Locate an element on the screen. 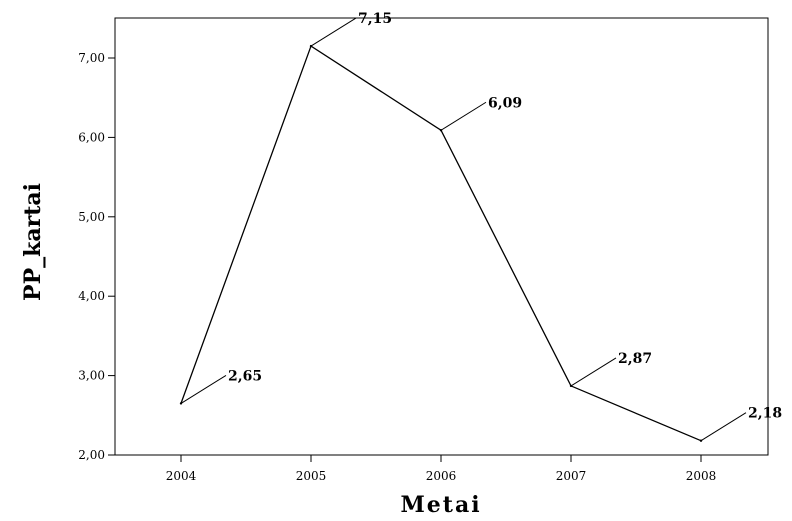 The width and height of the screenshot is (792, 521). data-label: 2,18 is located at coordinates (765, 414).